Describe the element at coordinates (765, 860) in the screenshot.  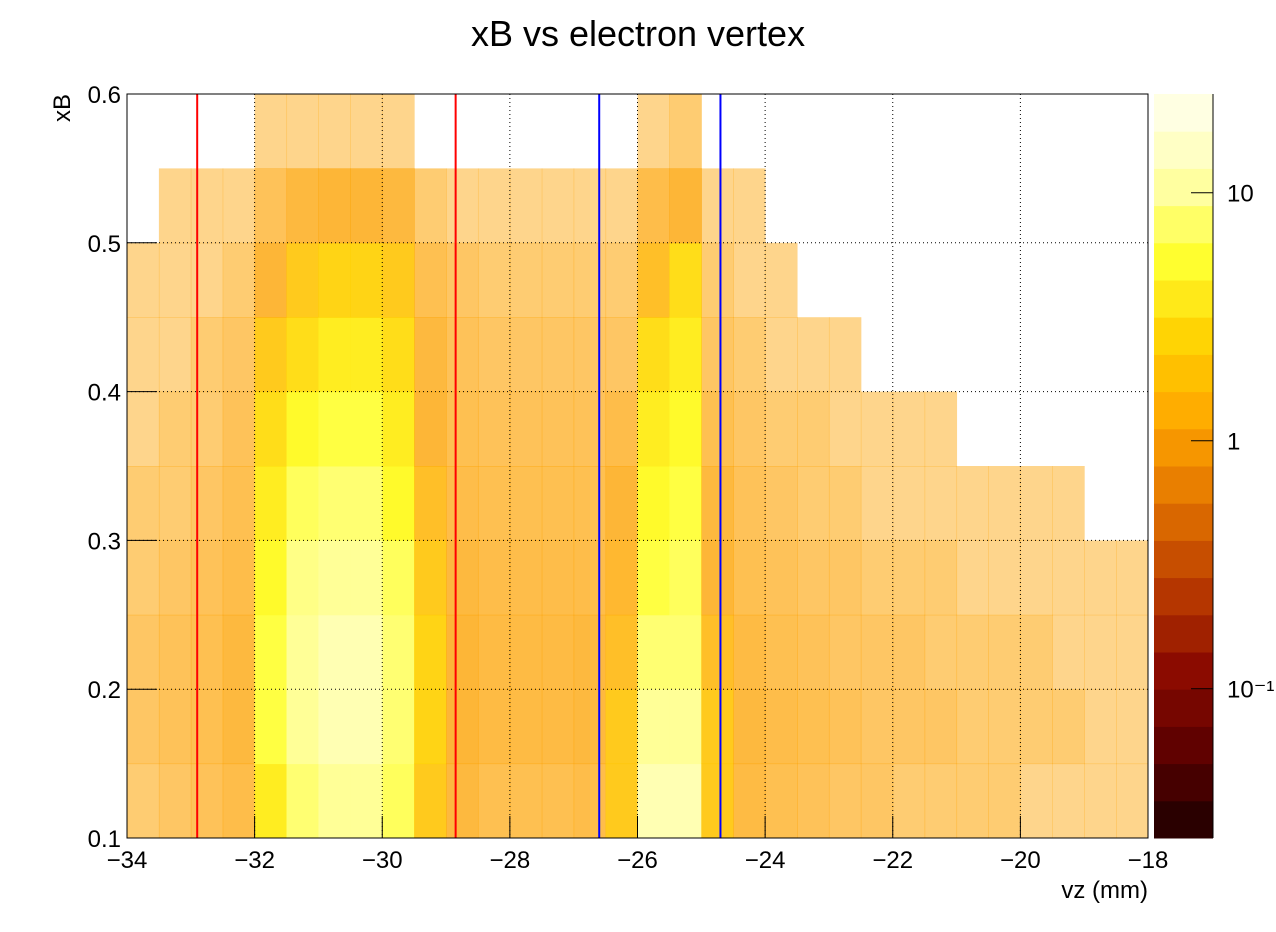
I see `x-tick-label: −24` at that location.